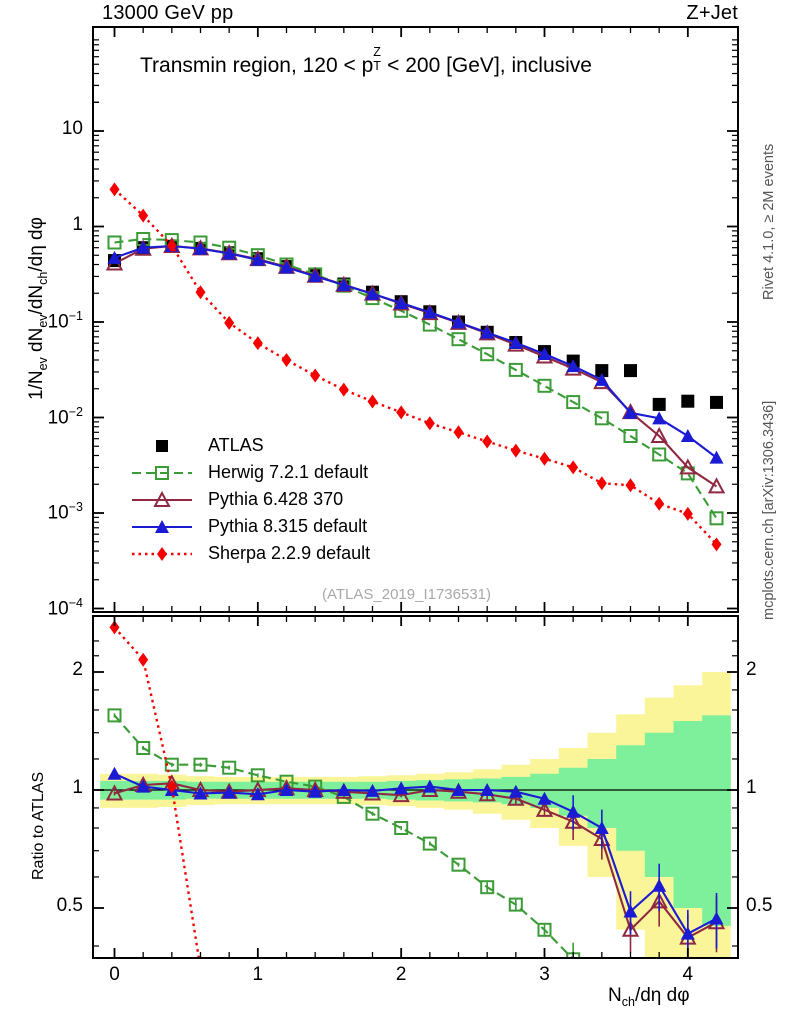 The width and height of the screenshot is (786, 1024). I want to click on series-sherpa-2-2-9-default, so click(157, 798).